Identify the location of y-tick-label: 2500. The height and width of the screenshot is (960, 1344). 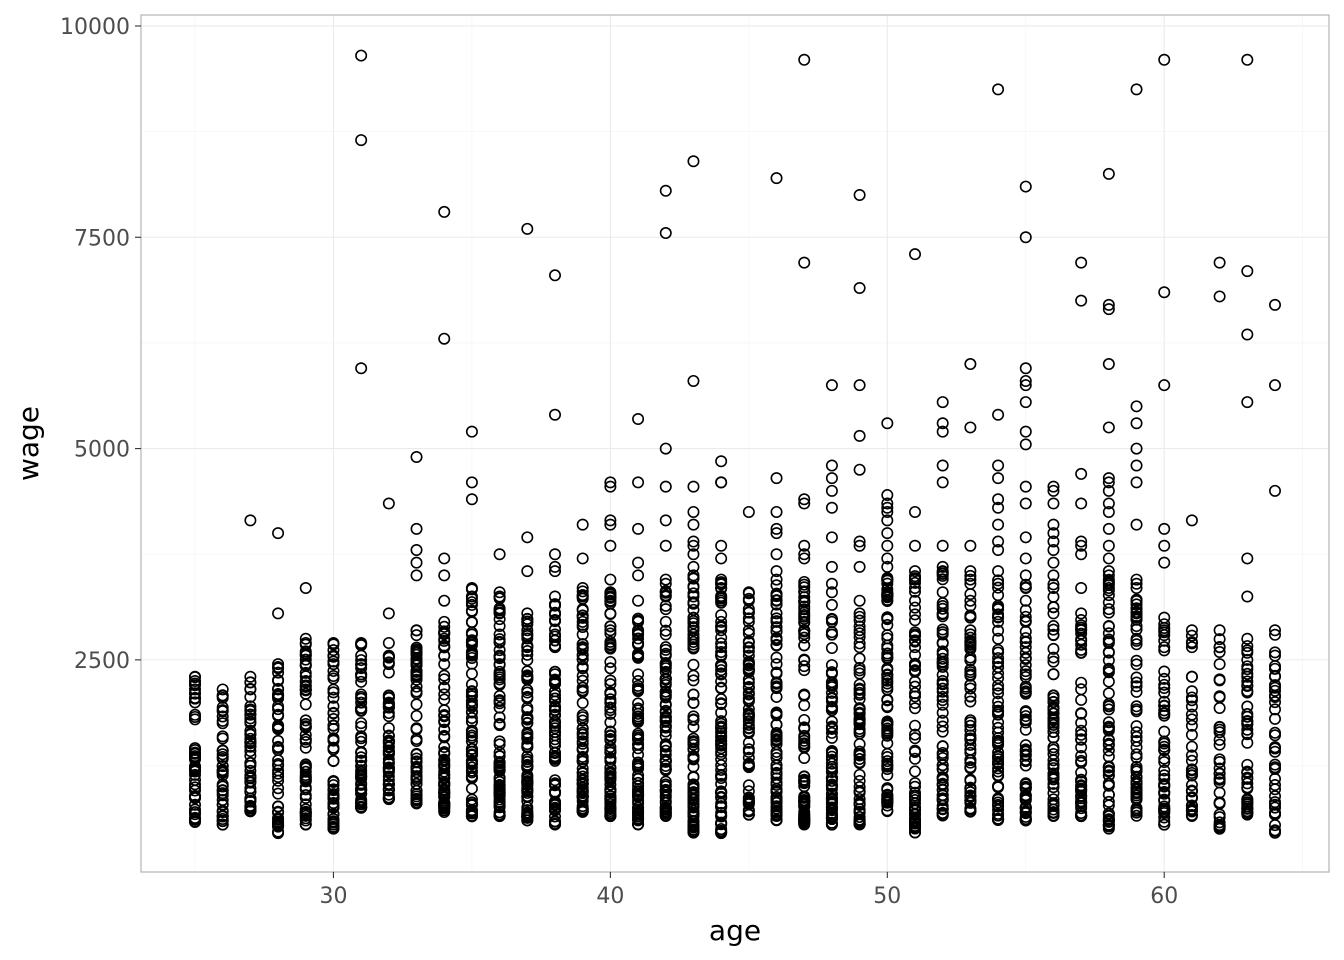
(102, 661).